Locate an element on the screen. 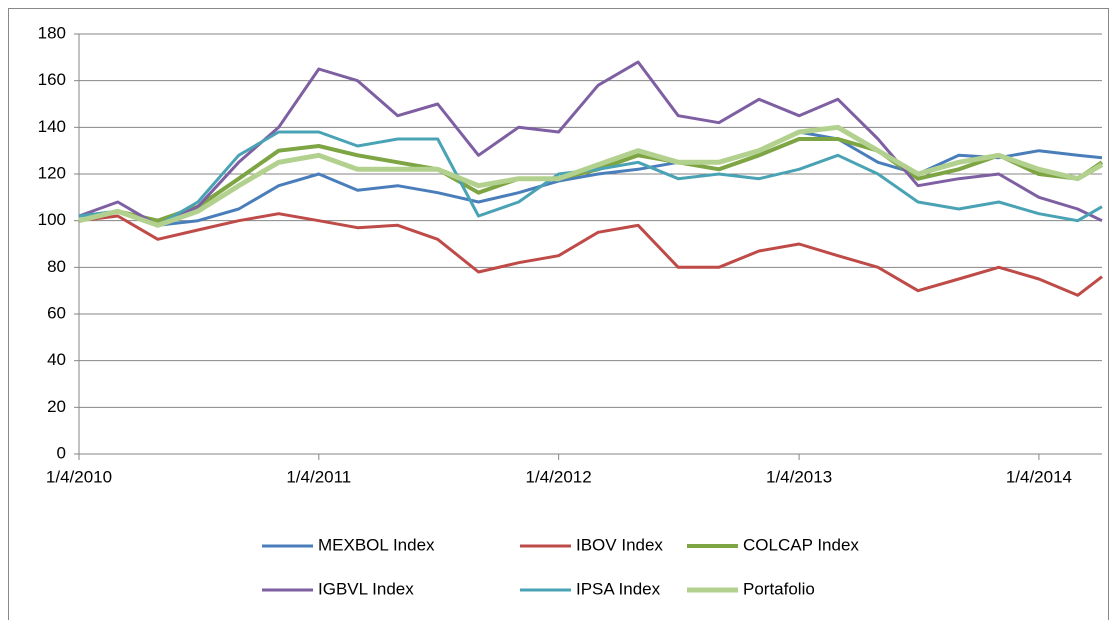 This screenshot has height=625, width=1113. legend-label: Portafolio is located at coordinates (779, 588).